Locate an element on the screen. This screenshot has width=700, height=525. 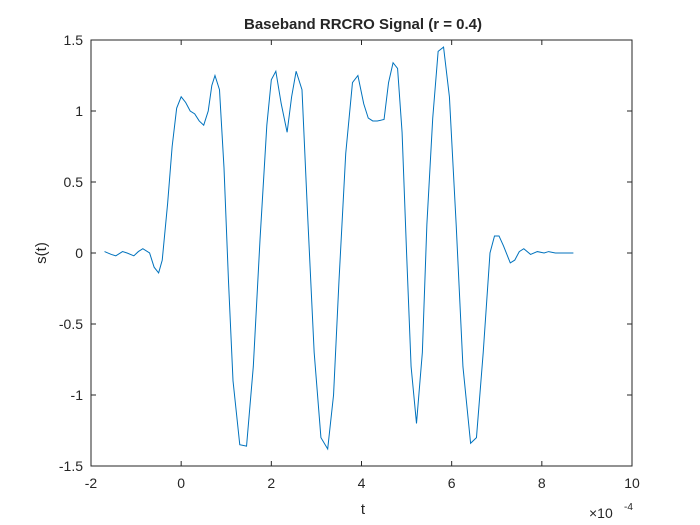
x-tick-labels: -2 0 2 4 6 8 10 is located at coordinates (362, 483).